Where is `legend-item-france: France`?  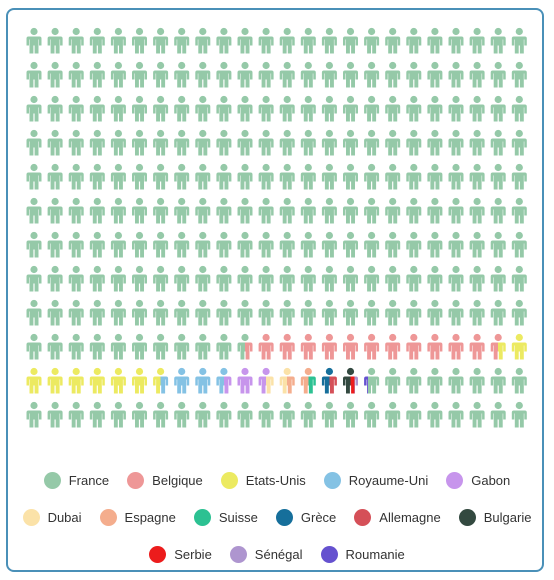
legend-item-france: France is located at coordinates (76, 480).